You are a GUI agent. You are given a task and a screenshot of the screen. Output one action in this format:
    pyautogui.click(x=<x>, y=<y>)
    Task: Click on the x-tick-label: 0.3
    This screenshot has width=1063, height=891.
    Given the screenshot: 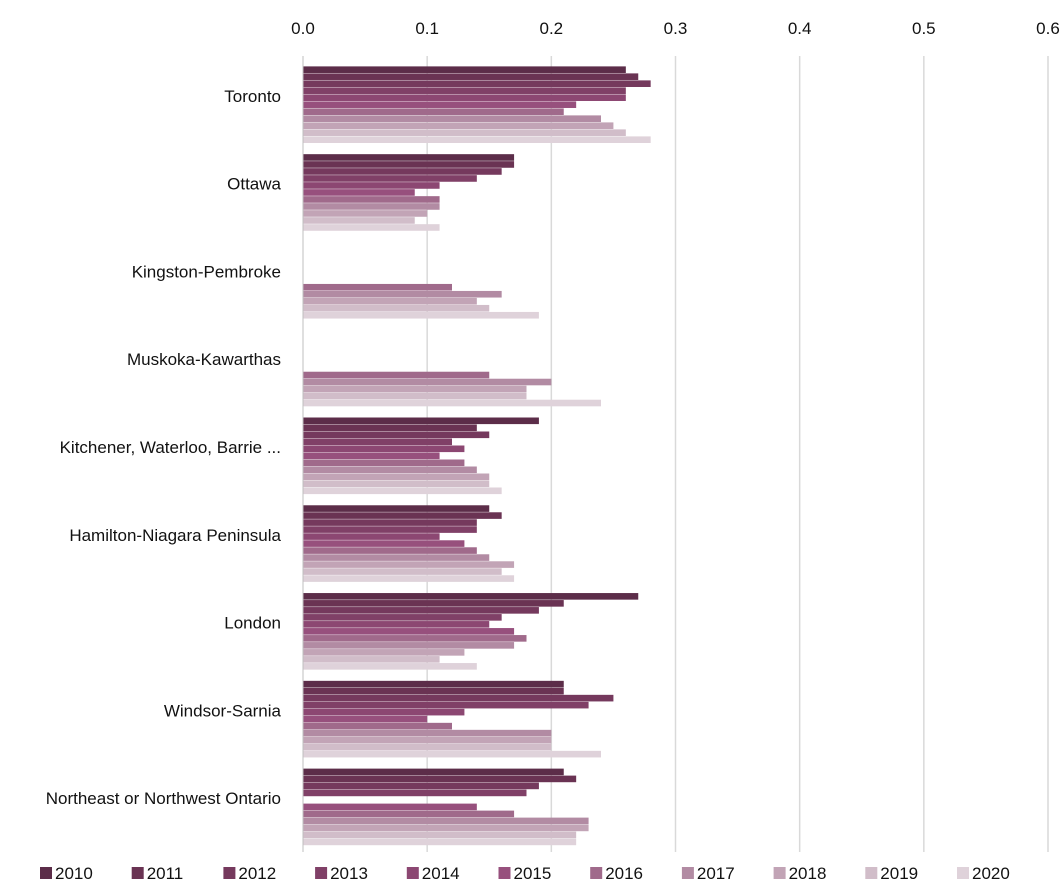 What is the action you would take?
    pyautogui.click(x=676, y=28)
    